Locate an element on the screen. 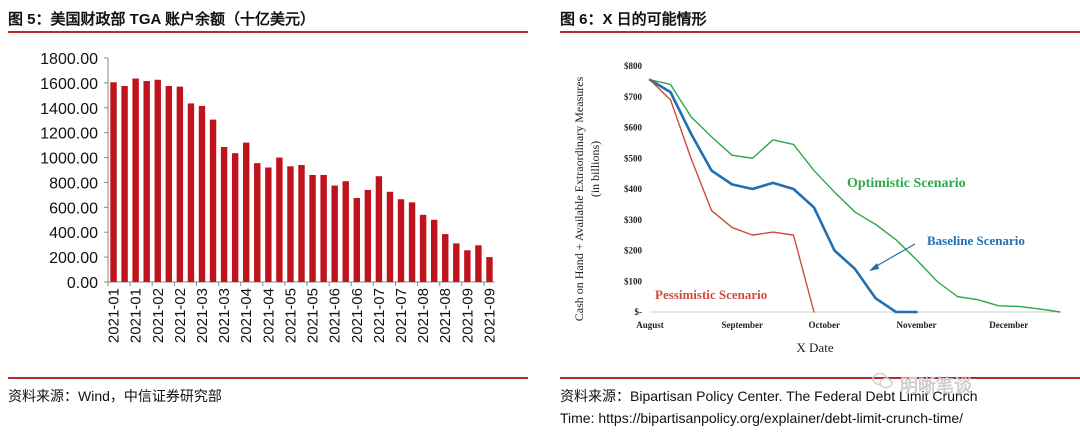 This screenshot has width=1080, height=433. right-title-rule is located at coordinates (820, 32).